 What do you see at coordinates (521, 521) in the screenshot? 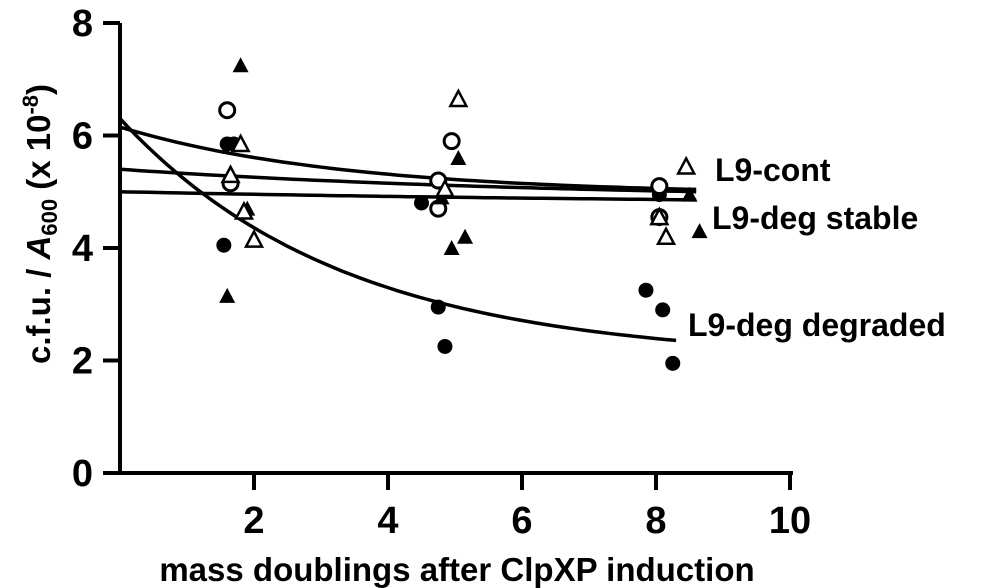
I see `x-tick-label: 6` at bounding box center [521, 521].